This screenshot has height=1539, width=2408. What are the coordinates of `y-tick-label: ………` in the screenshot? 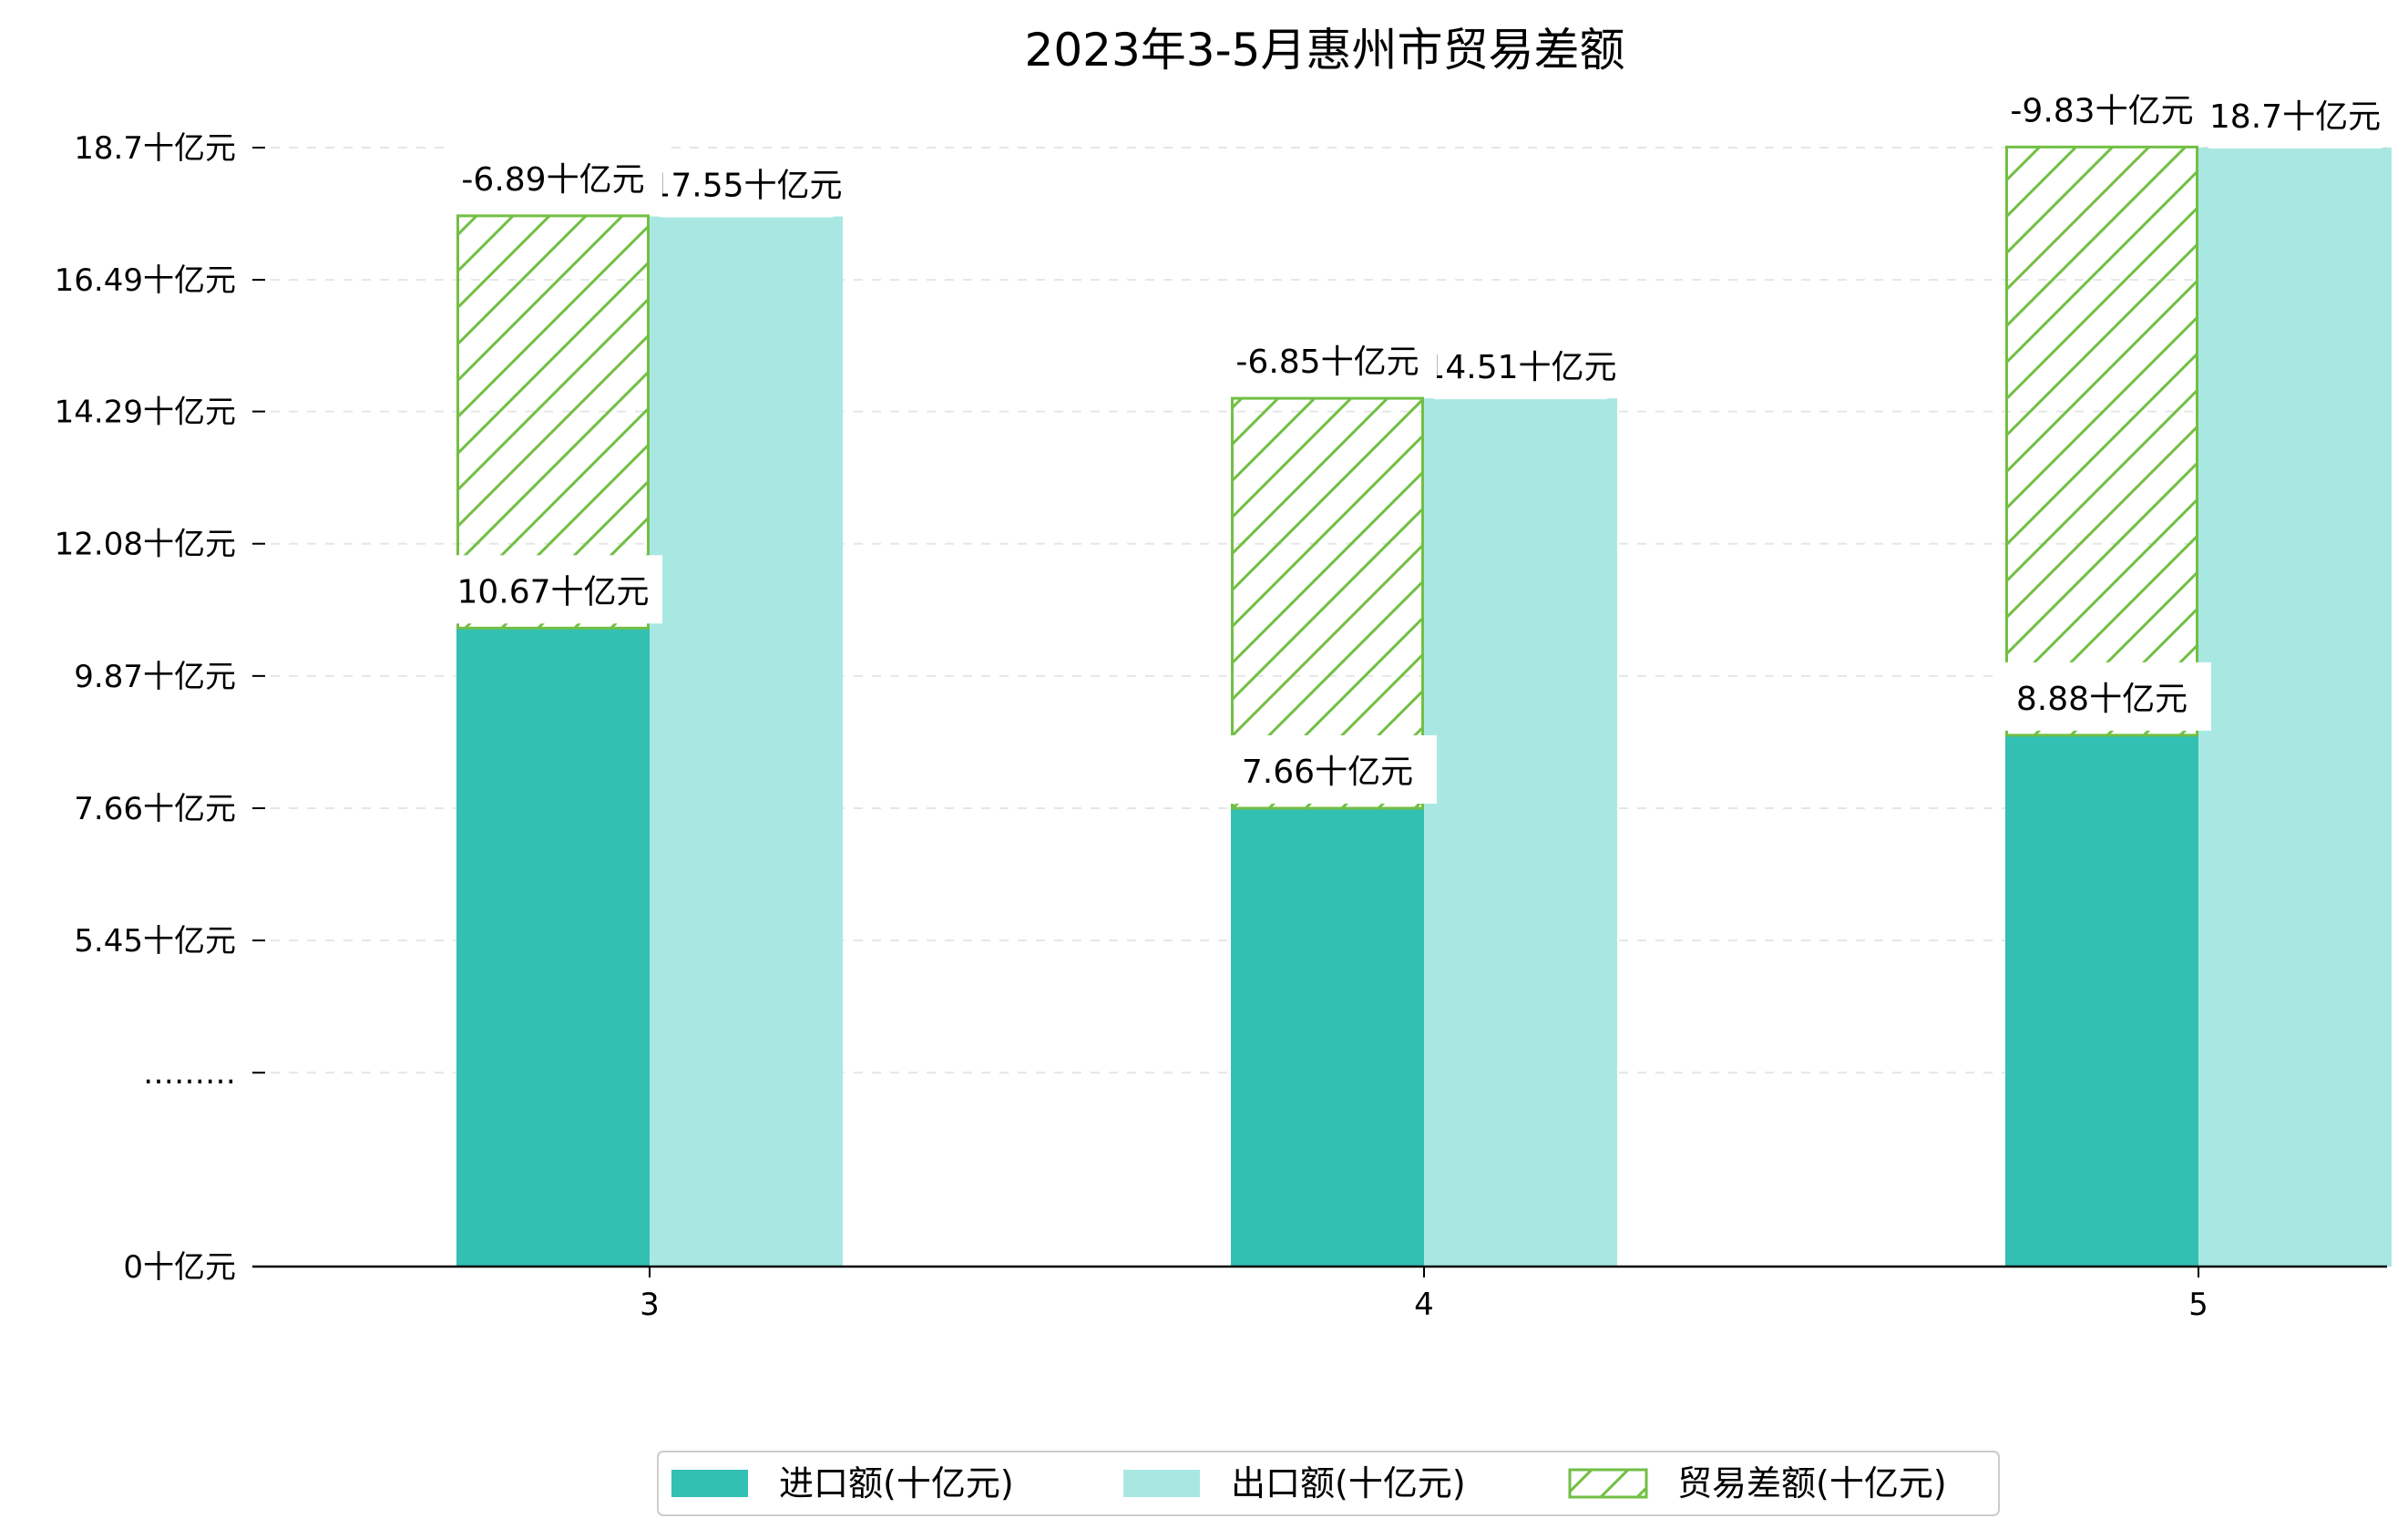 It's located at (190, 1074).